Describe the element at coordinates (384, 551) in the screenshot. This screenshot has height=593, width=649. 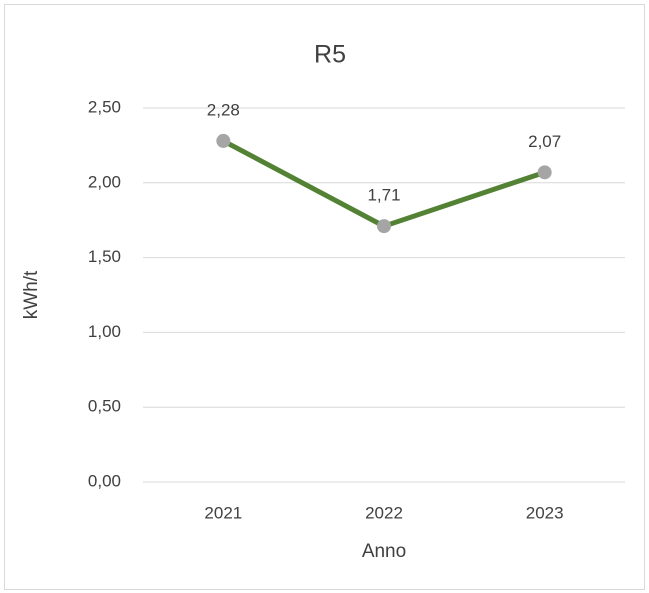
I see `x-axis-label: Anno` at that location.